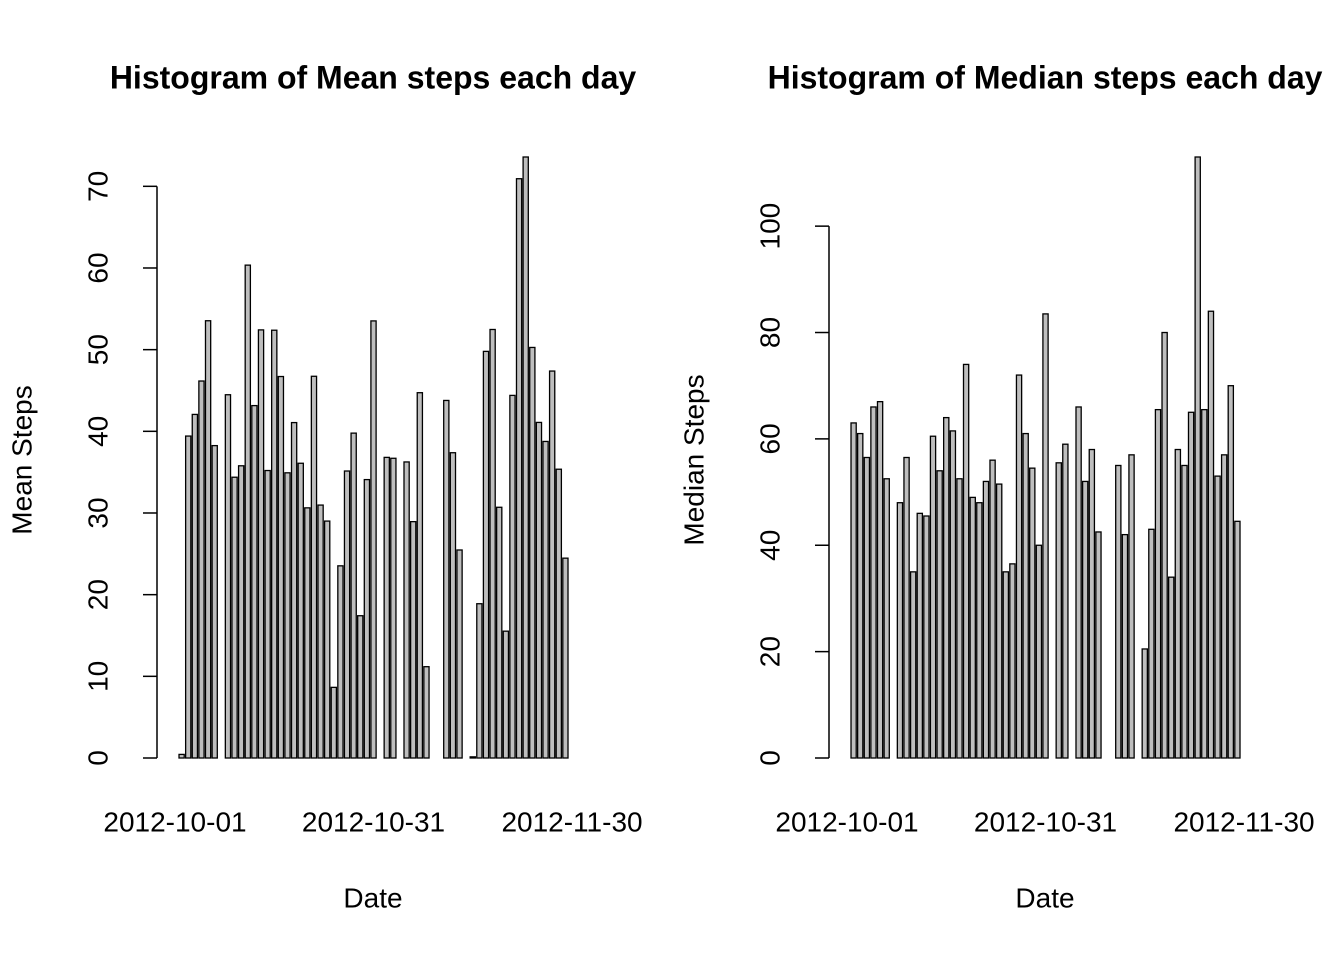 The height and width of the screenshot is (960, 1344). Describe the element at coordinates (97, 349) in the screenshot. I see `y-tick-label: 50` at that location.